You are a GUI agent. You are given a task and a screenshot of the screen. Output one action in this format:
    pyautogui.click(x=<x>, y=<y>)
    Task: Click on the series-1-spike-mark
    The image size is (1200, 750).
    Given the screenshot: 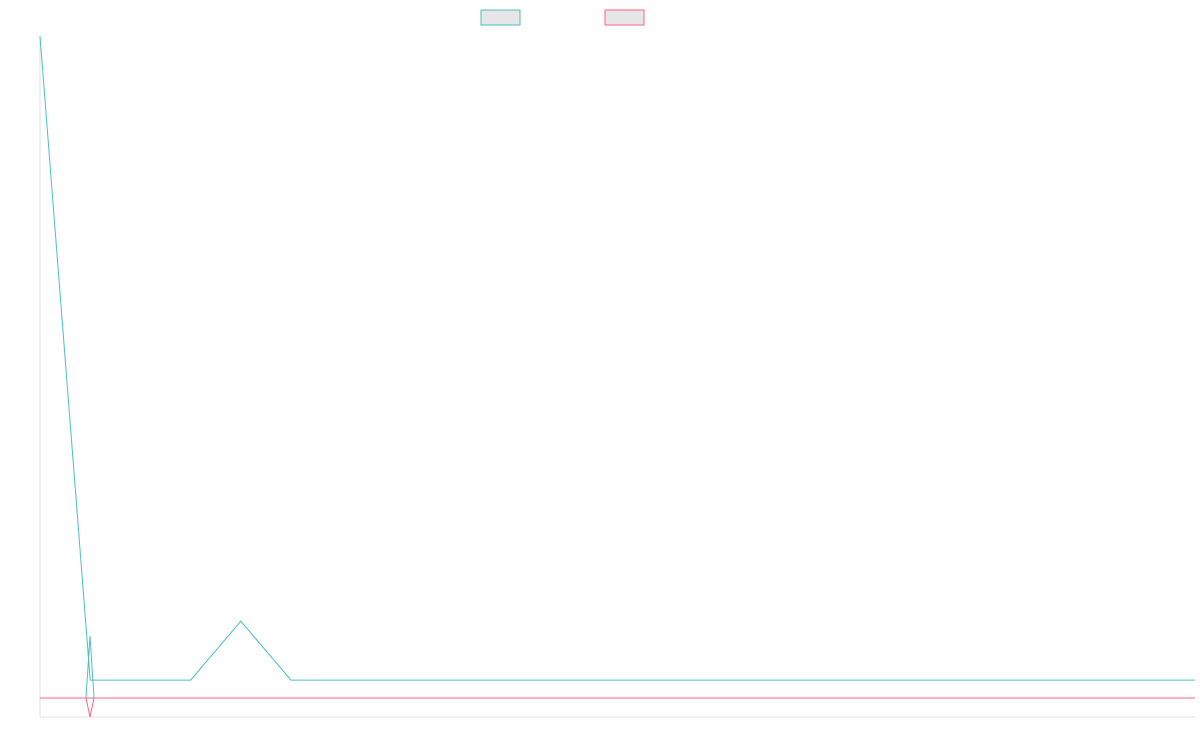 What is the action you would take?
    pyautogui.click(x=90, y=667)
    